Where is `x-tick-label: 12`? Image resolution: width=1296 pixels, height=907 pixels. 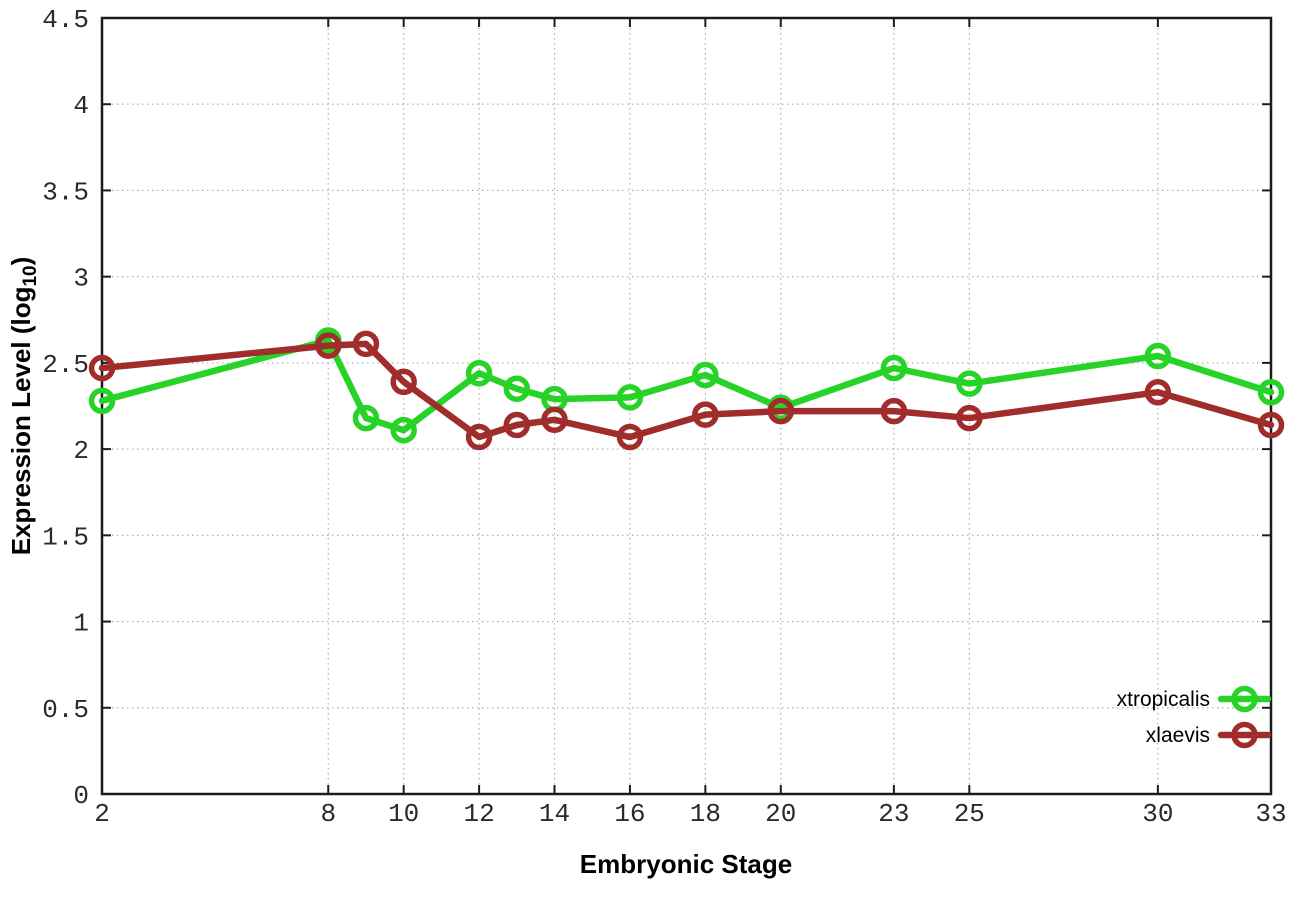 x-tick-label: 12 is located at coordinates (478, 814).